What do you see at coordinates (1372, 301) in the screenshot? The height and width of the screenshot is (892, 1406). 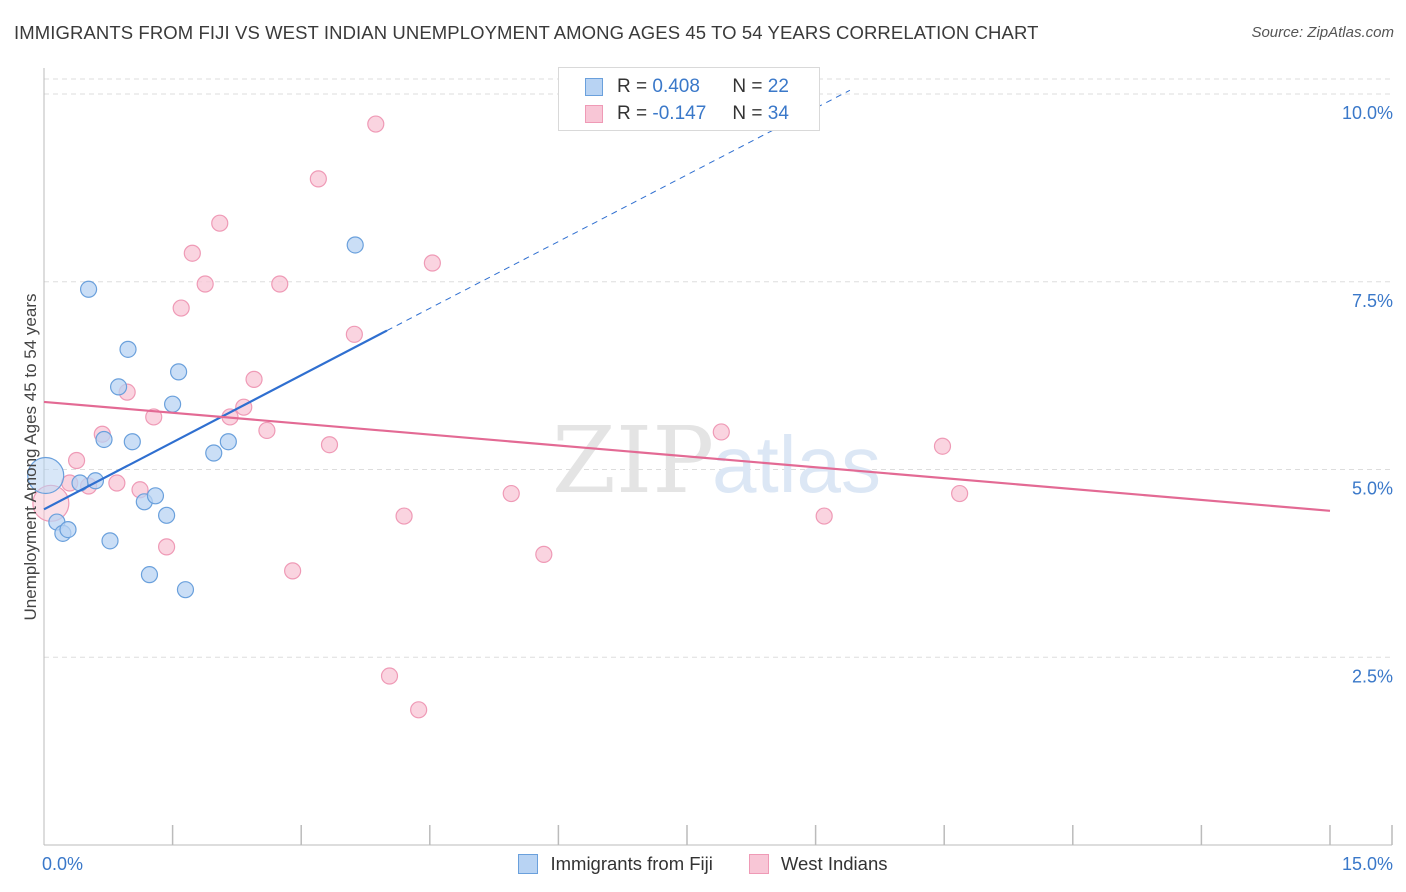 I see `y-tick-label: 7.5%` at bounding box center [1372, 301].